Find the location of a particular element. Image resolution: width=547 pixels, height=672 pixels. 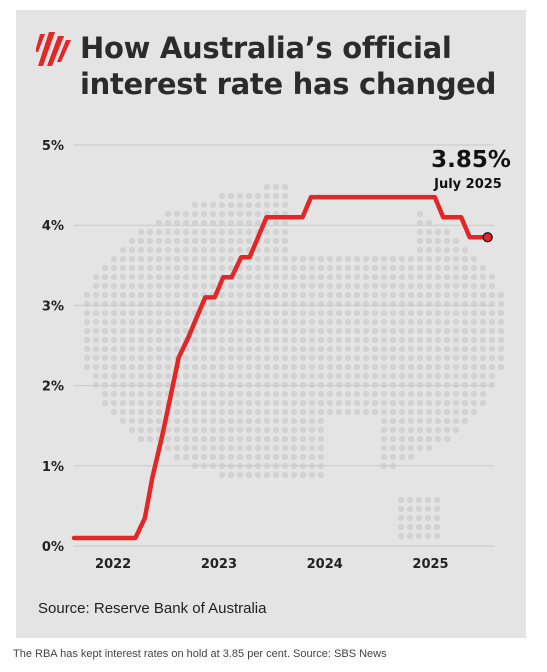

x-tick-label: 2024 is located at coordinates (325, 564).